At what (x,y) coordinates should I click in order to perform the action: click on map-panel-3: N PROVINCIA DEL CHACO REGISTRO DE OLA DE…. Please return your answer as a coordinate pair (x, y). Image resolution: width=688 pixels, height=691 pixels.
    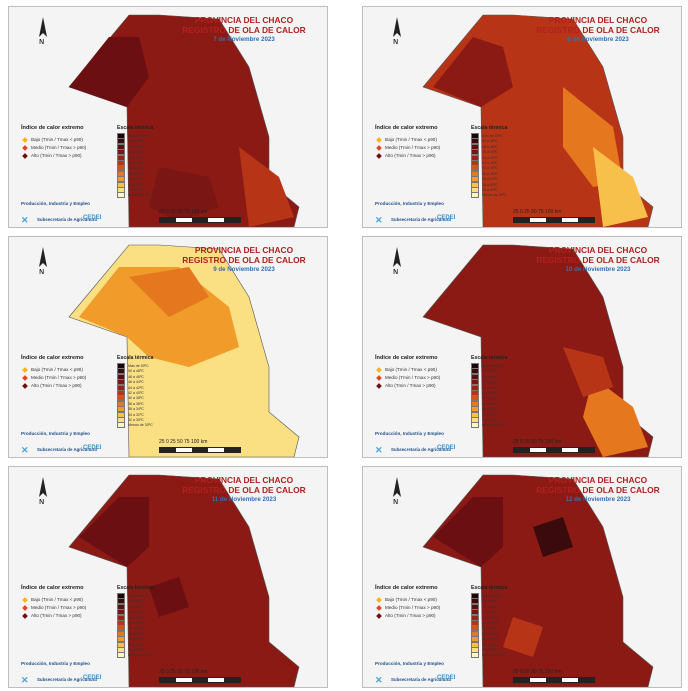
    Looking at the image, I should click on (168, 347).